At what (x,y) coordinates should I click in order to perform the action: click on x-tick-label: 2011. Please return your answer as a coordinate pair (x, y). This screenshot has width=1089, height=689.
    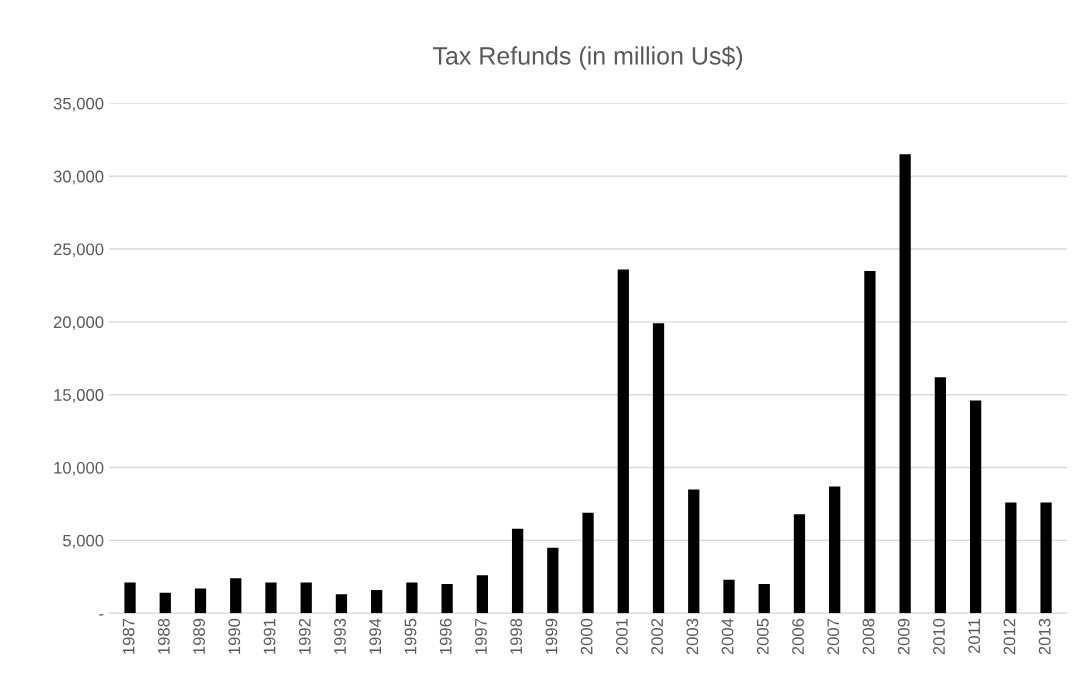
    Looking at the image, I should click on (974, 636).